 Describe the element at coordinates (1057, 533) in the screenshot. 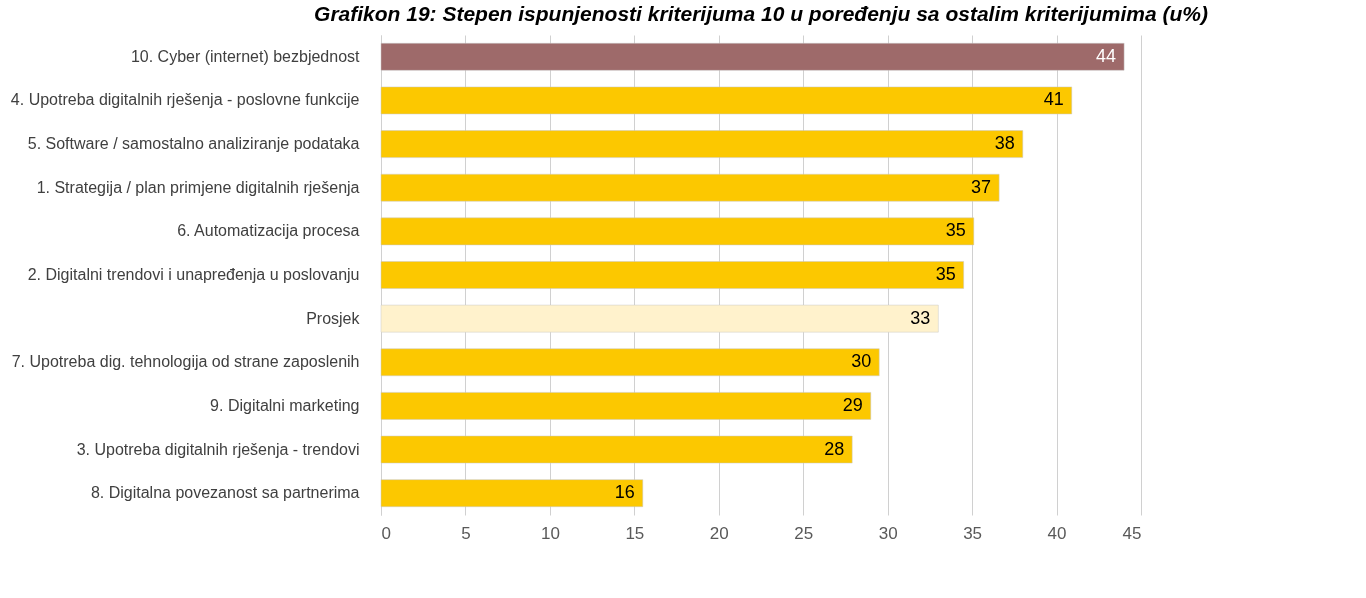

I see `x-tick-label: 40` at that location.